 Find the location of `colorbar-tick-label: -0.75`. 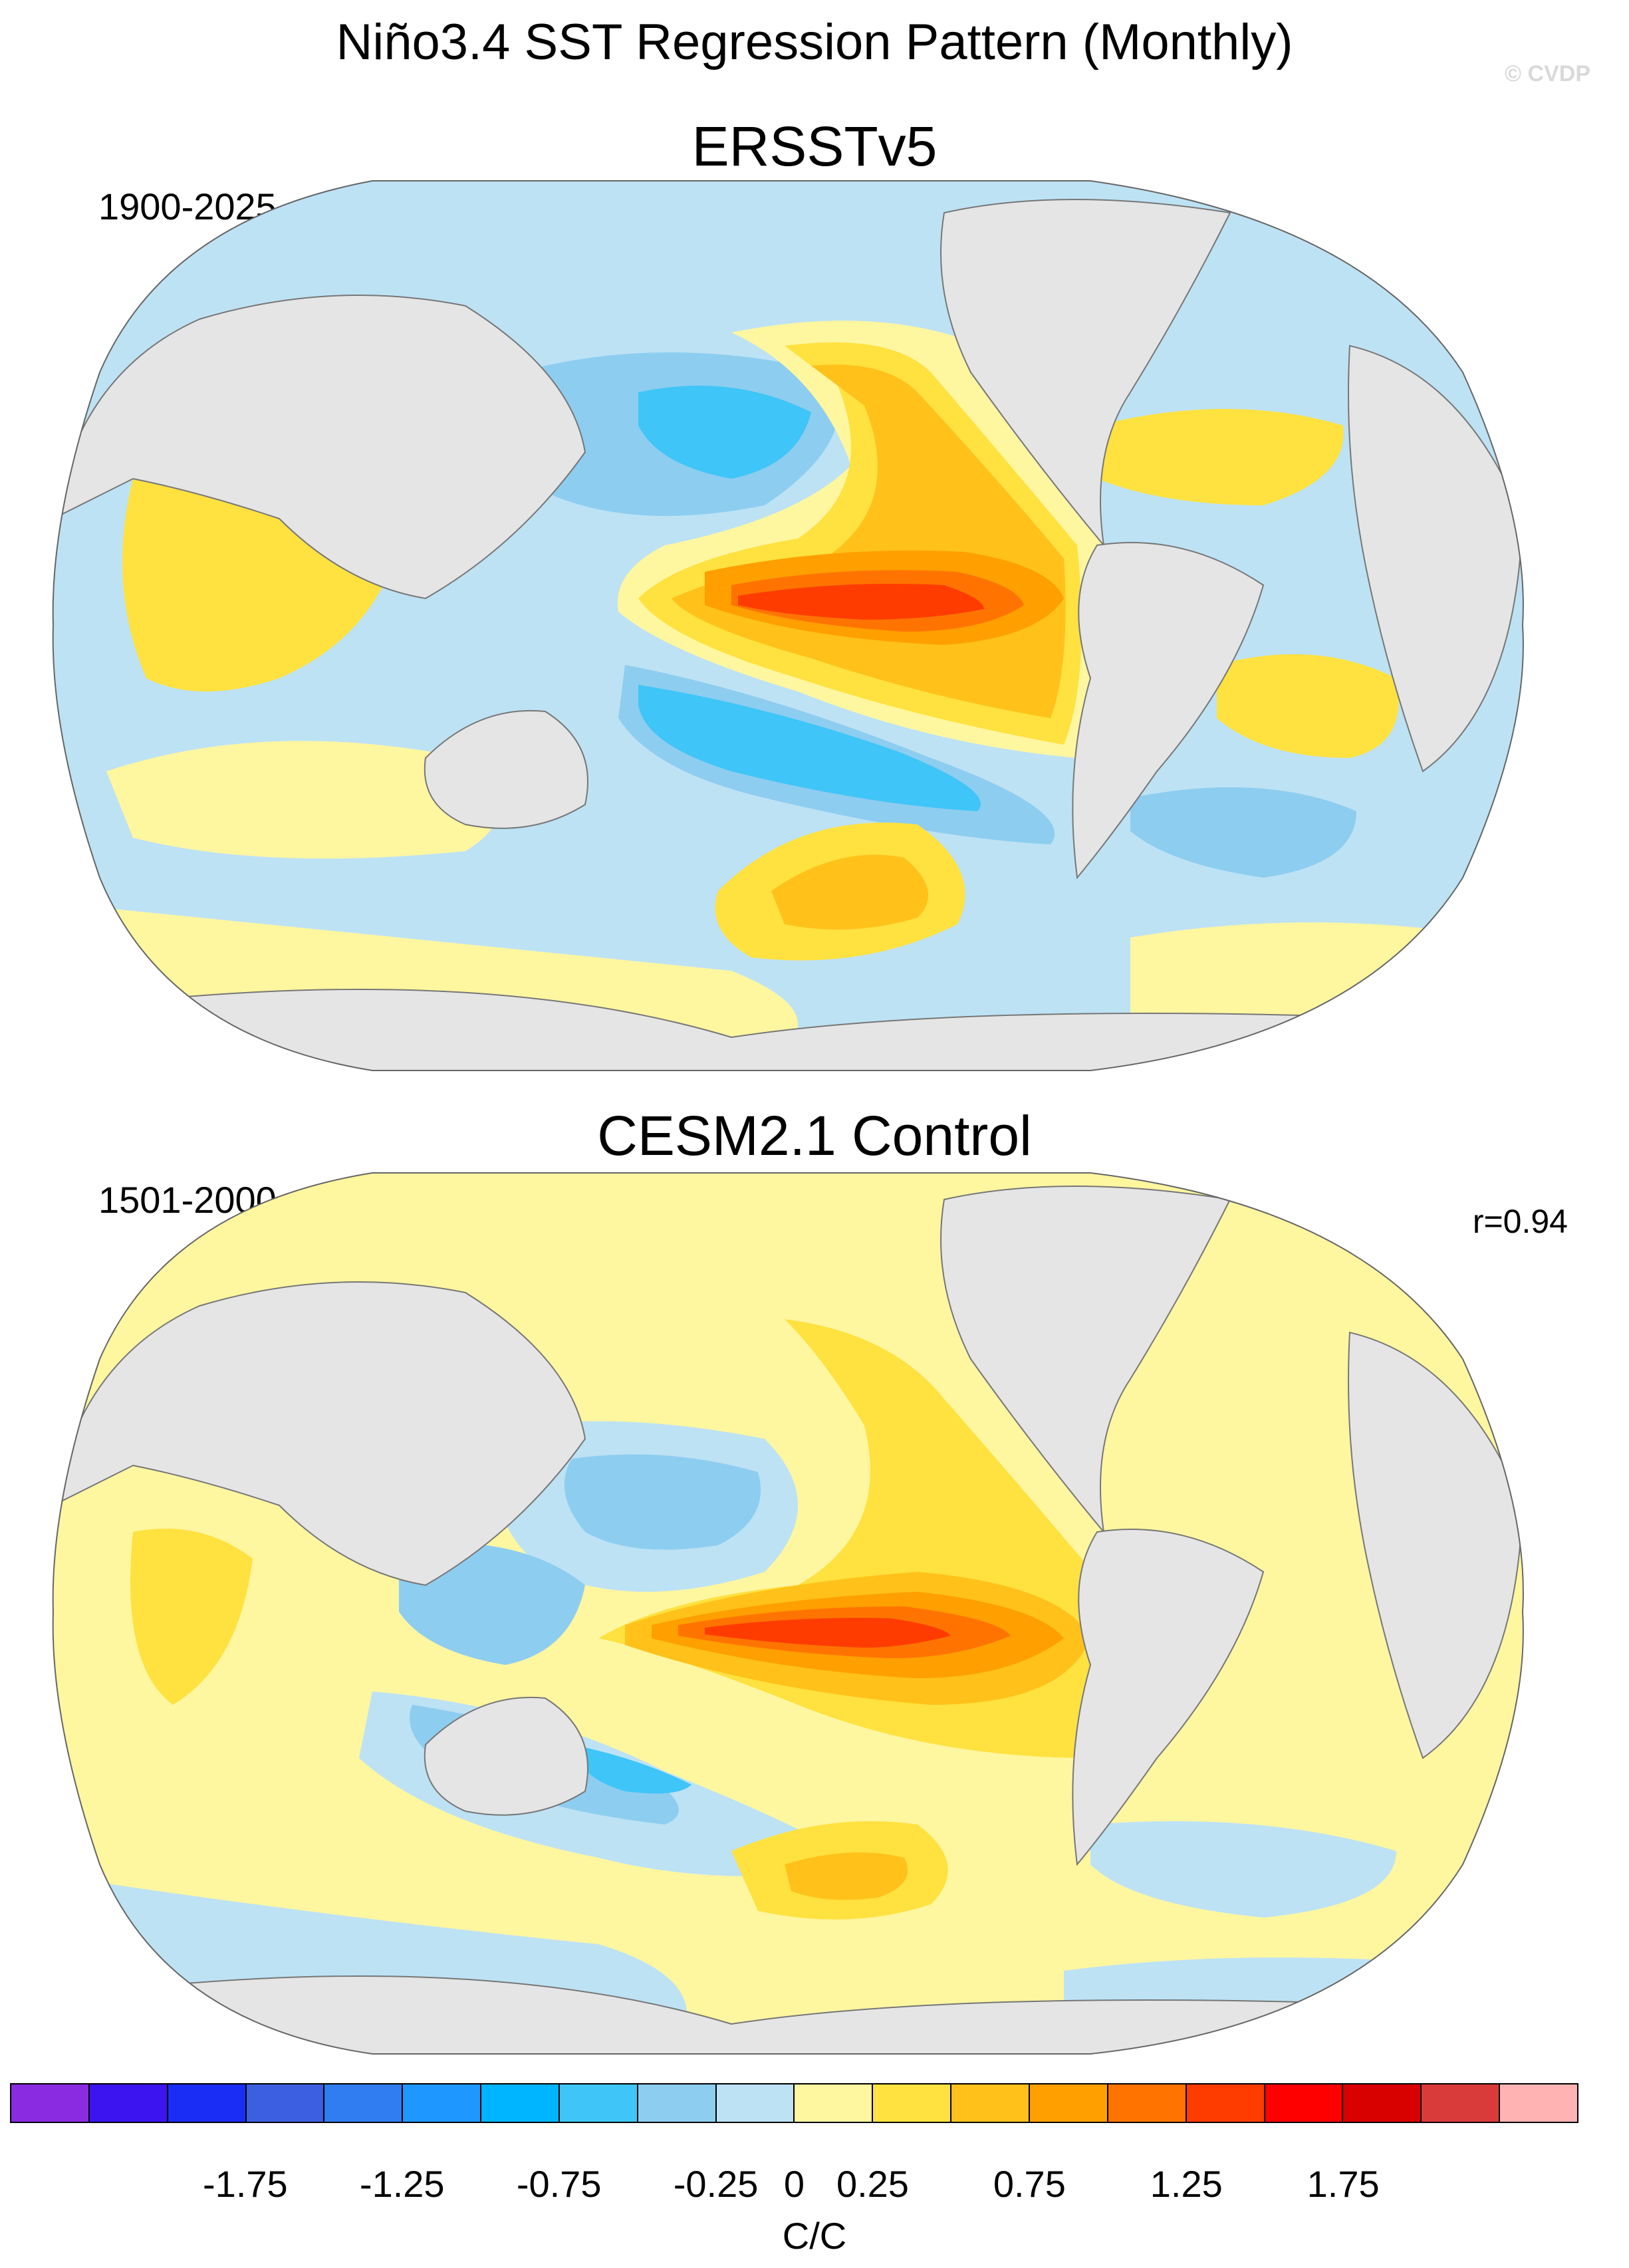

colorbar-tick-label: -0.75 is located at coordinates (559, 2184).